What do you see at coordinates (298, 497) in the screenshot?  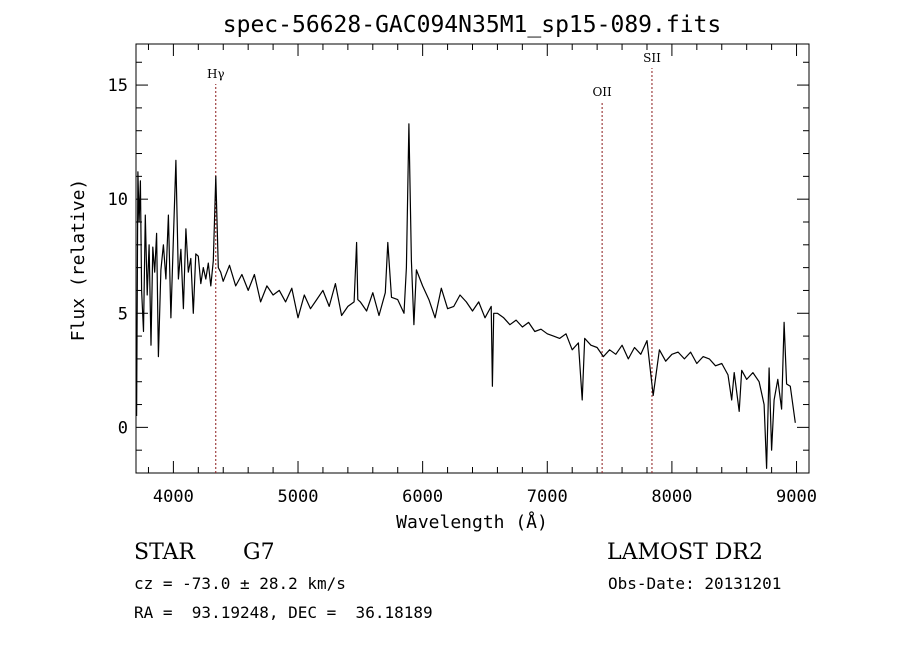 I see `x-tick-label: 5000` at bounding box center [298, 497].